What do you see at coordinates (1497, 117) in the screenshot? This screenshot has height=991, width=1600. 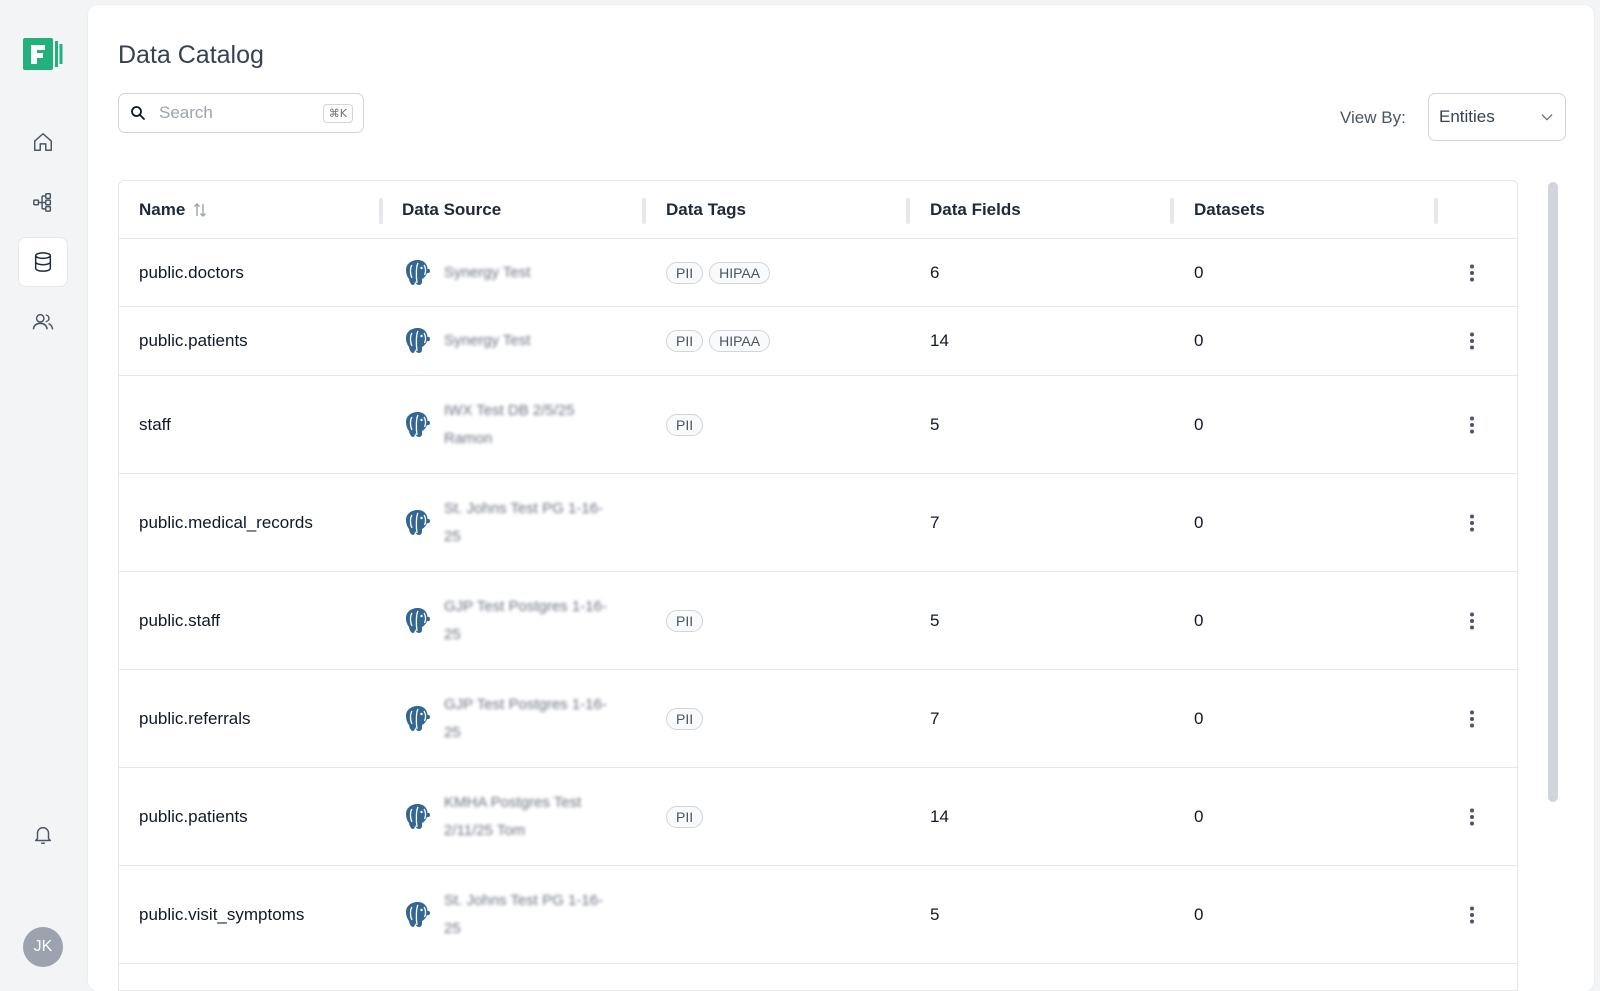 I see `view-by-select: Entities` at bounding box center [1497, 117].